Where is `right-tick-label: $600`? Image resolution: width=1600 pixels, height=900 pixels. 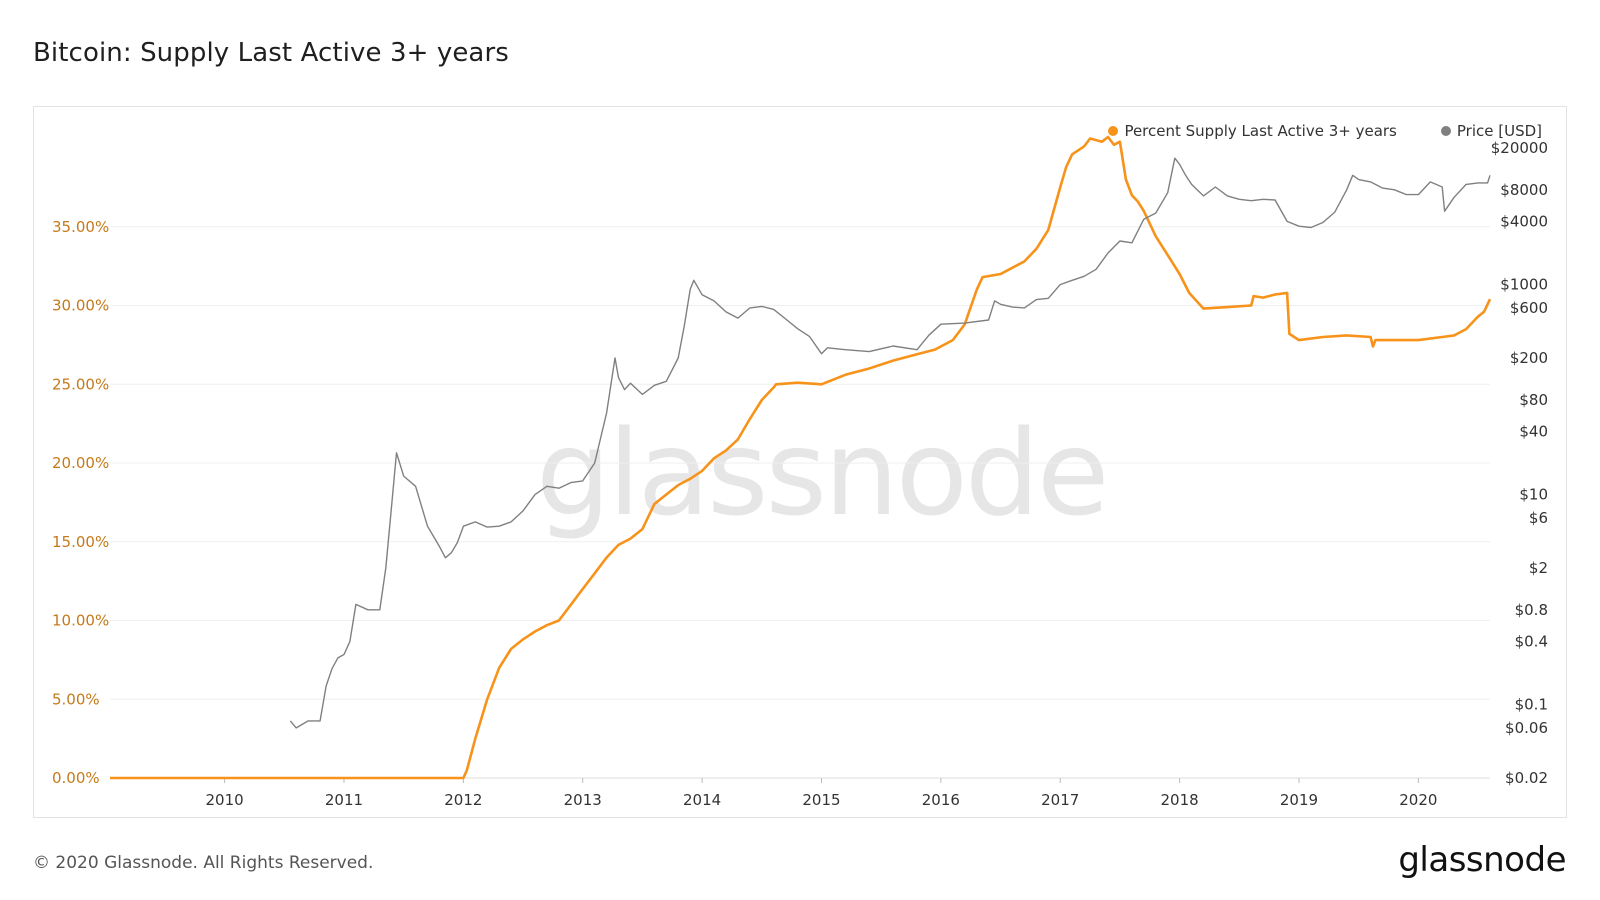 right-tick-label: $600 is located at coordinates (1529, 308).